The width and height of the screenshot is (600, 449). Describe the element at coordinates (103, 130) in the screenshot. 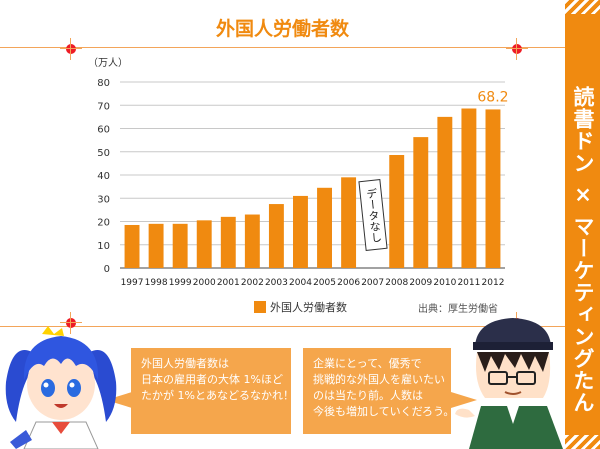

I see `y-tick-label: 60` at that location.